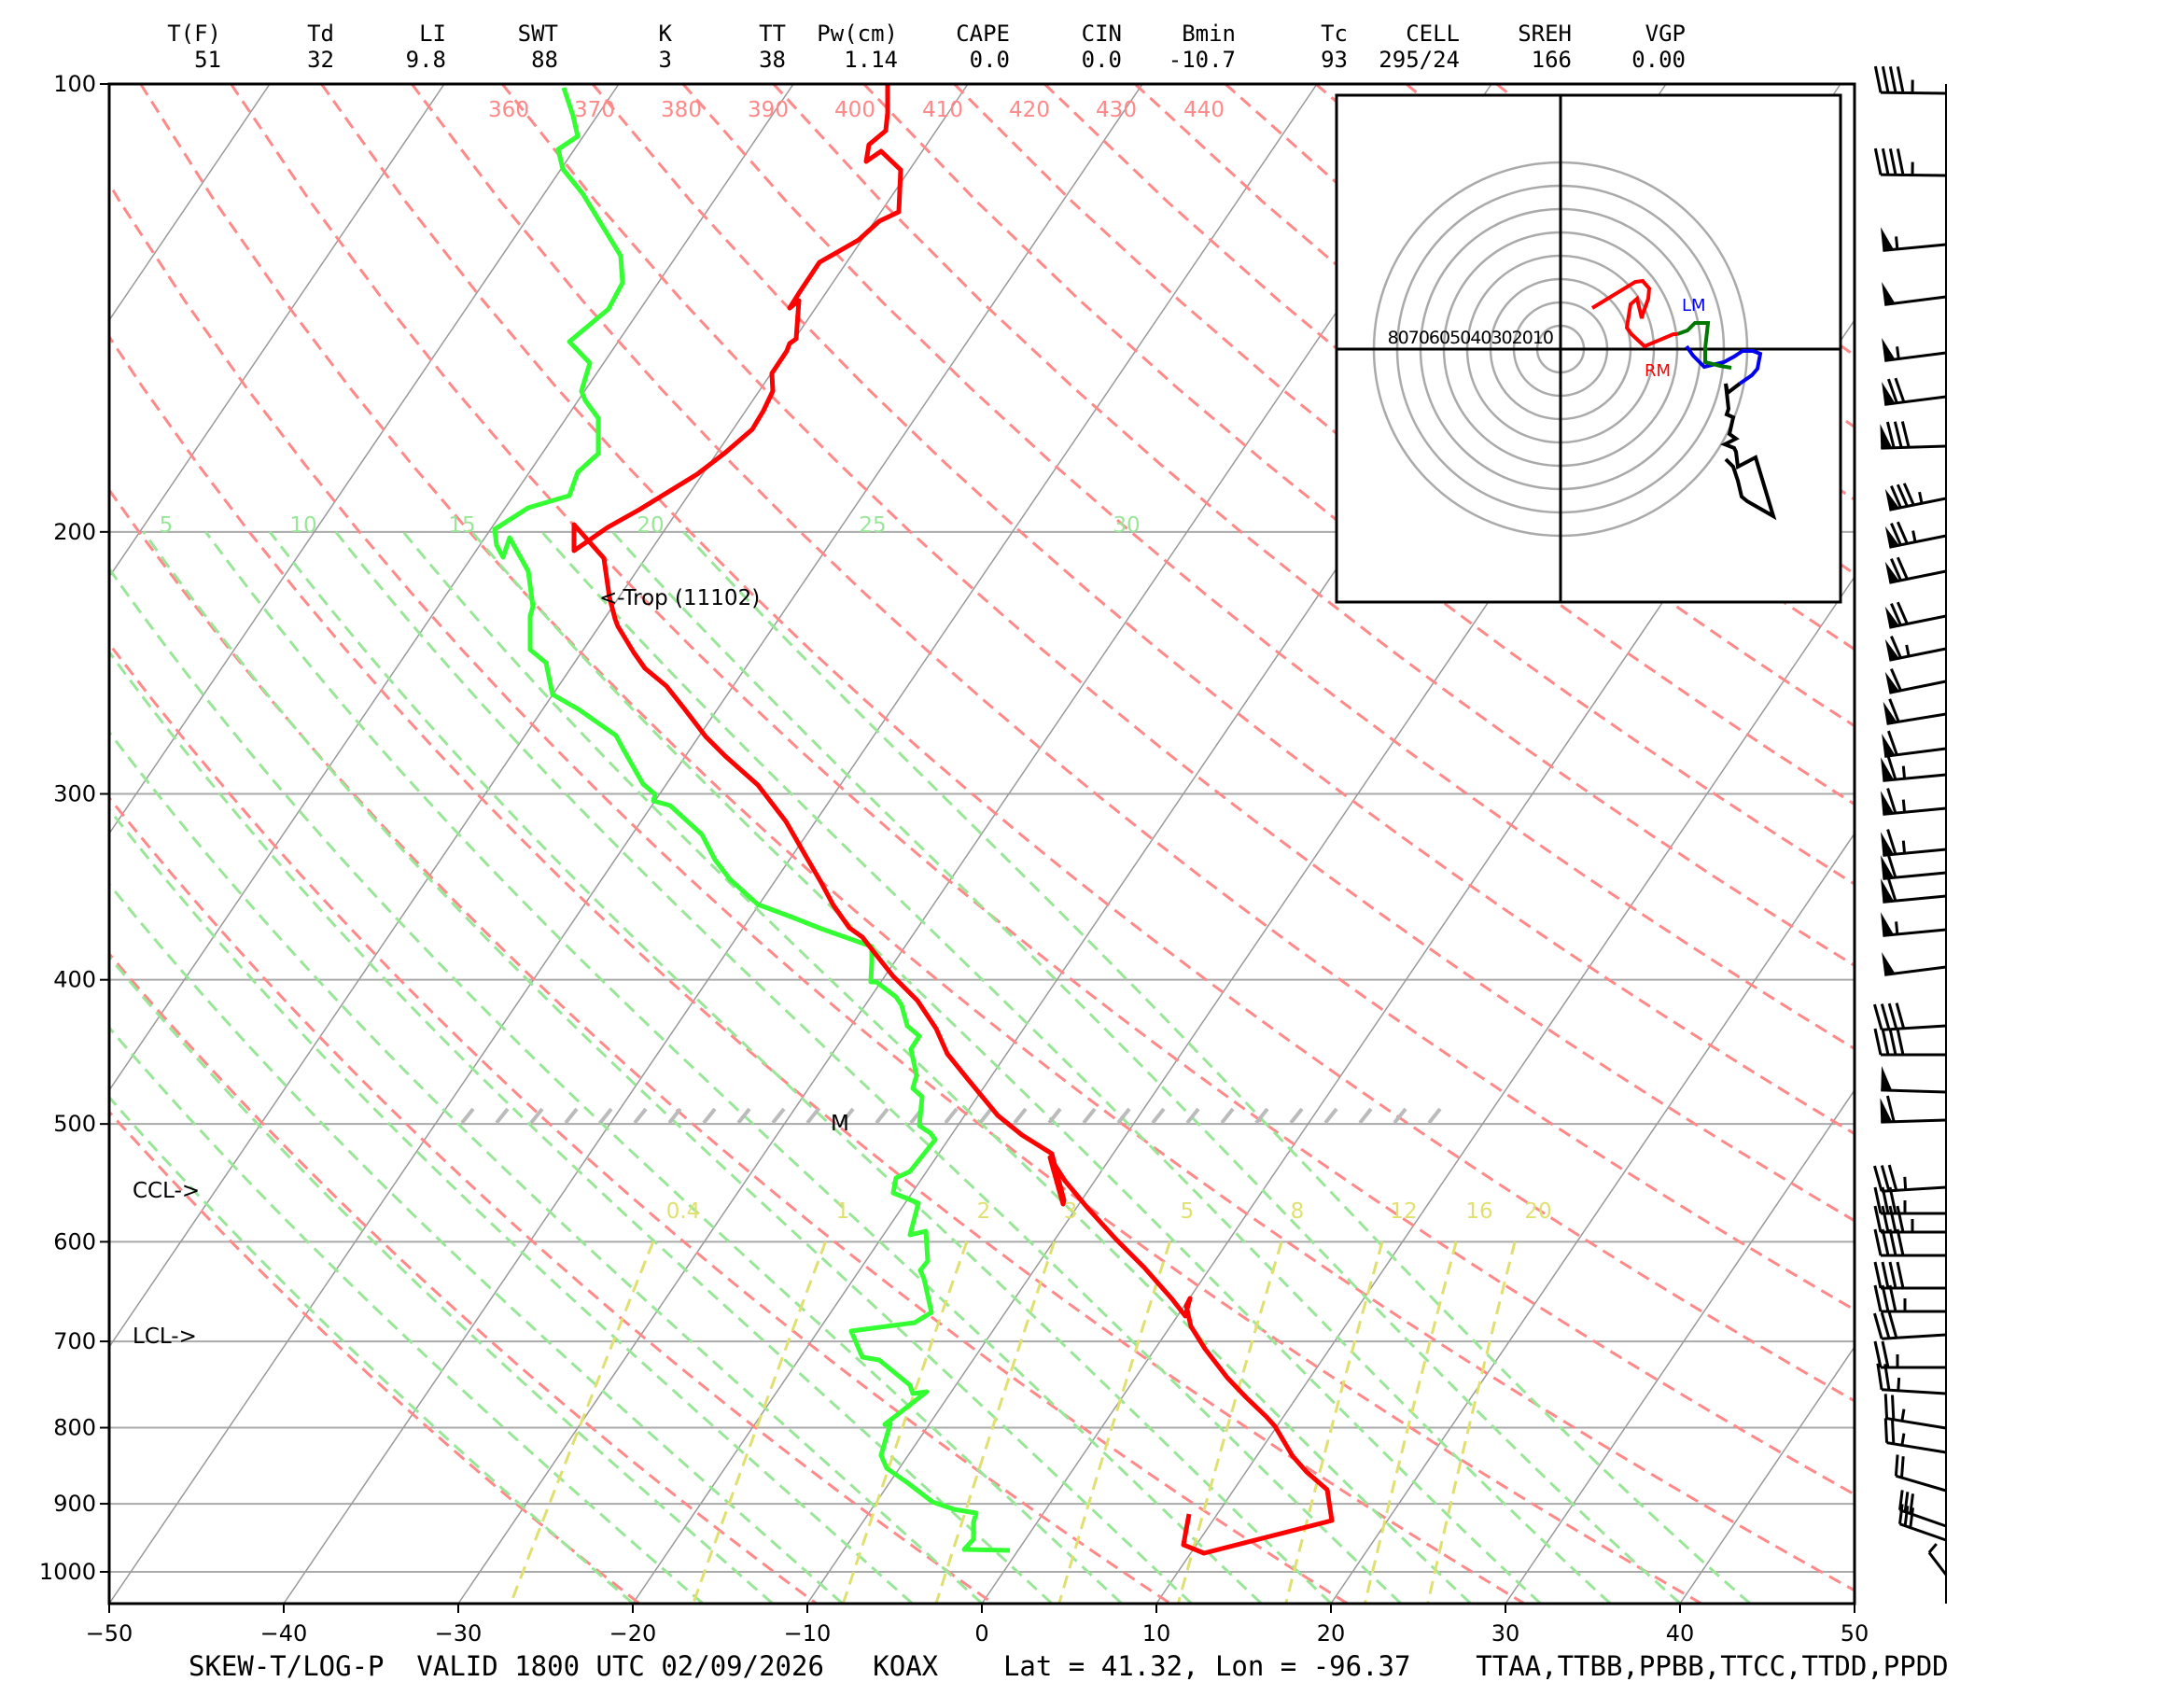 The height and width of the screenshot is (1682, 2184). I want to click on wind-barbs-column, so click(1910, 835).